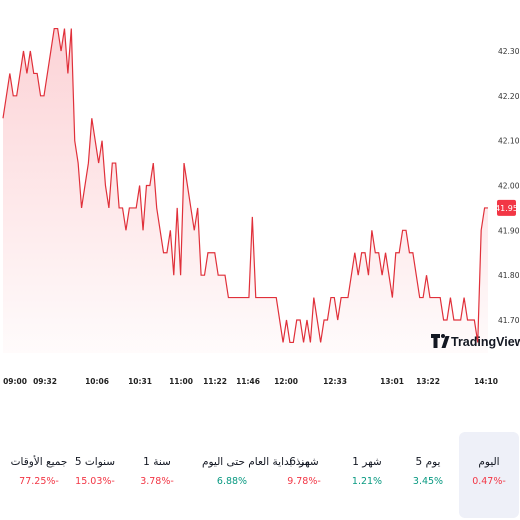 The height and width of the screenshot is (520, 520). I want to click on x-tick-label: 12:00, so click(286, 381).